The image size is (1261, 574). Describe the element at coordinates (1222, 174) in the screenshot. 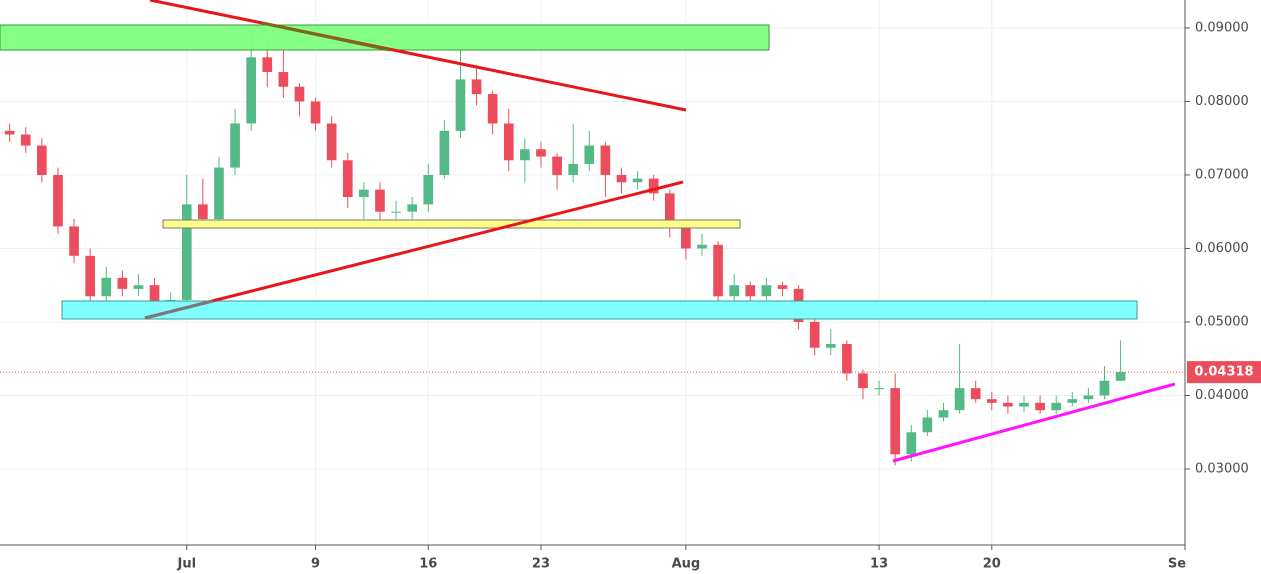

I see `y-tick-label: 0.07000` at that location.